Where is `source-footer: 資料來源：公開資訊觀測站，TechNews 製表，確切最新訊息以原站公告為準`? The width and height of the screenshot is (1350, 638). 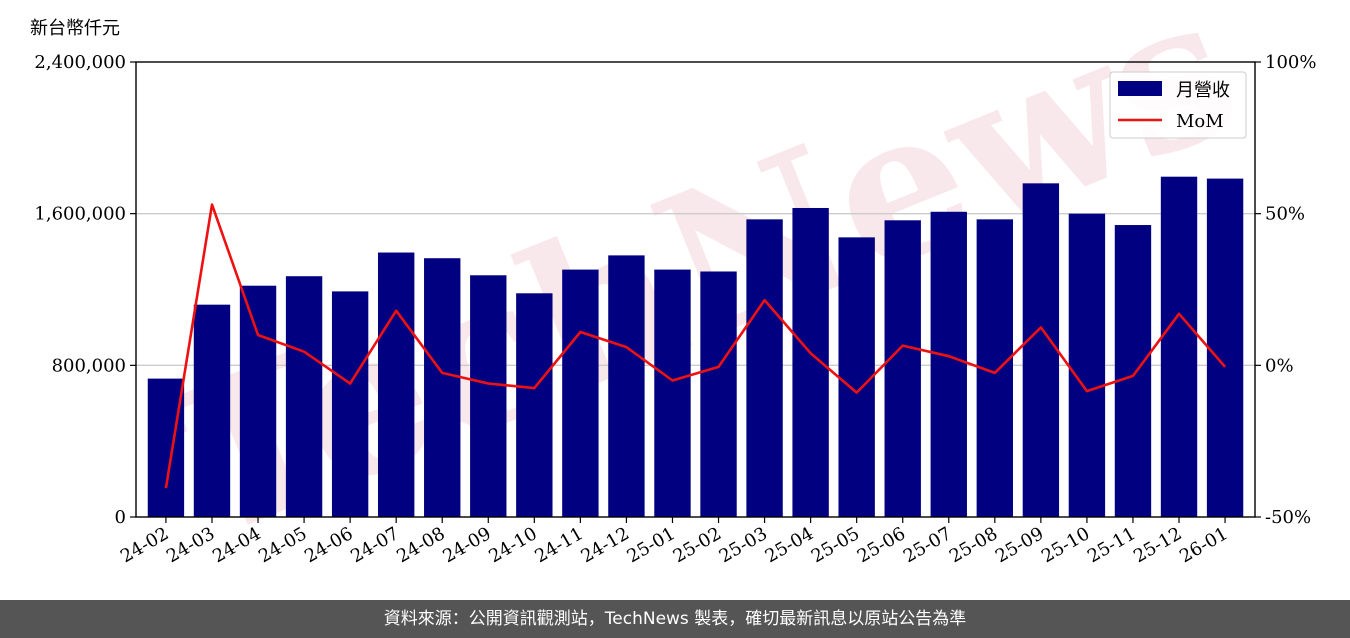 source-footer: 資料來源：公開資訊觀測站，TechNews 製表，確切最新訊息以原站公告為準 is located at coordinates (675, 619).